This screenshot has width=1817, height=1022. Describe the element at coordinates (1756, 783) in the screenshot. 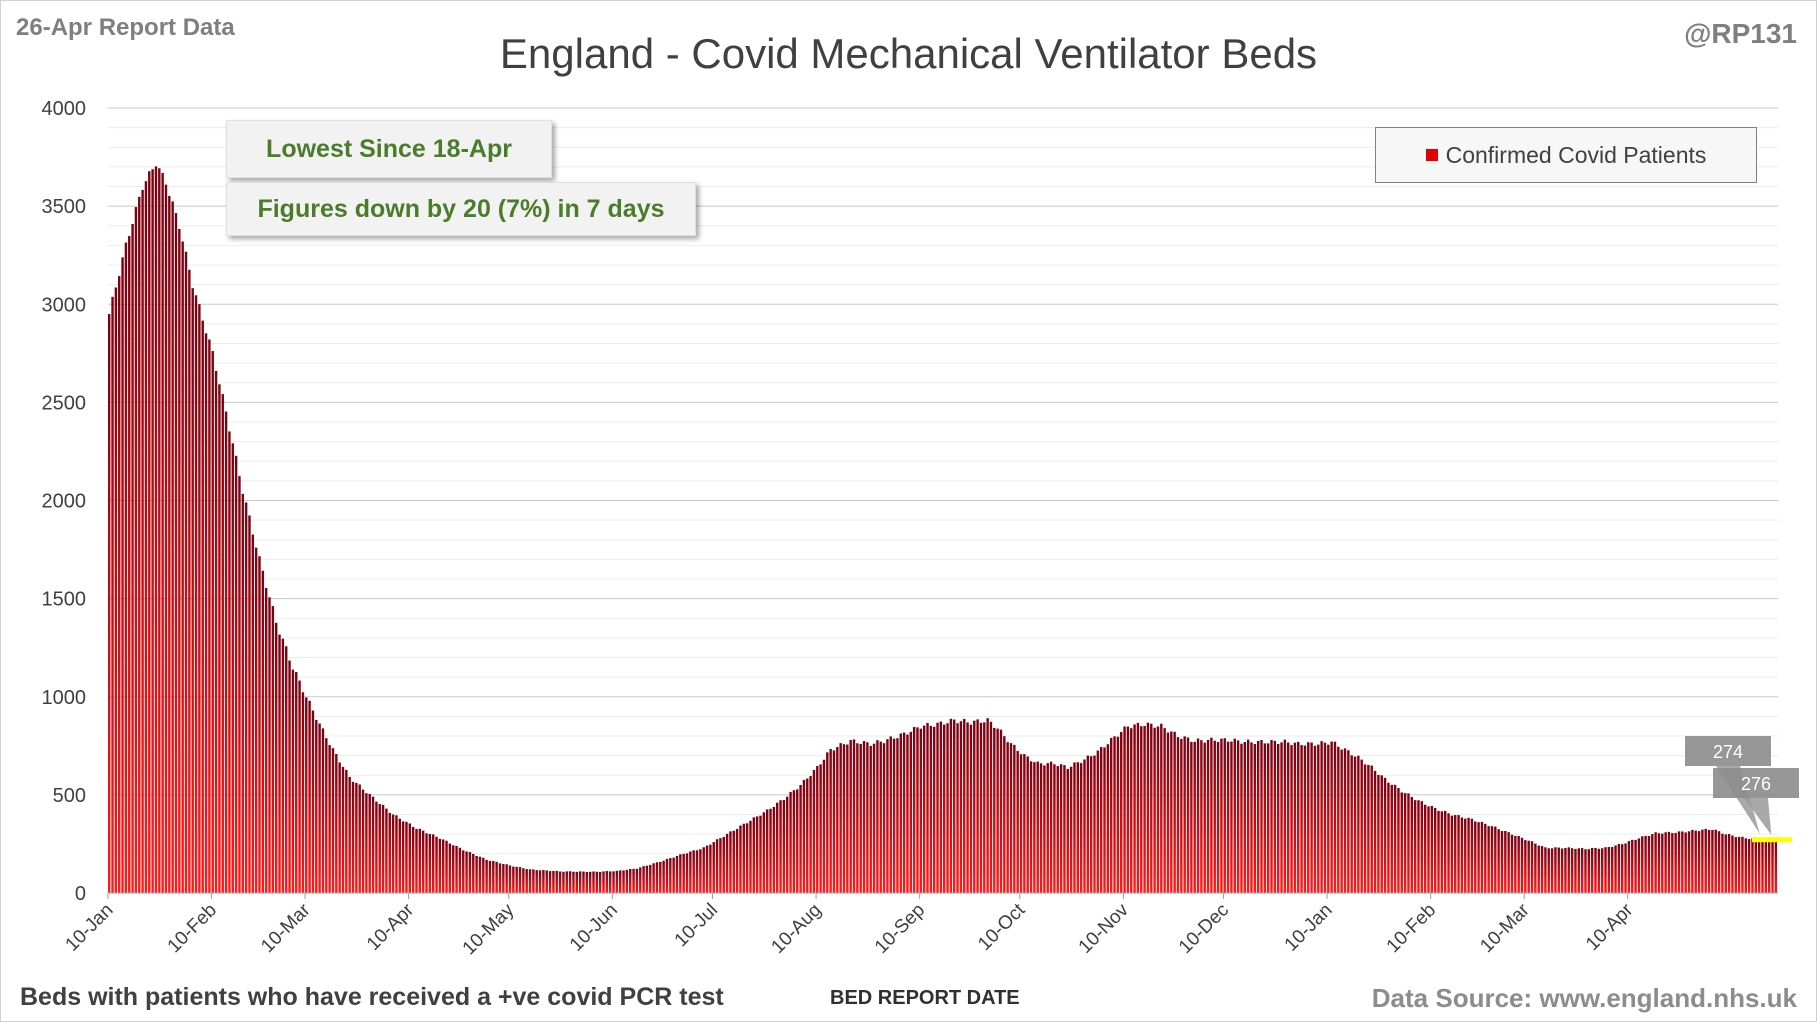

I see `latest-label-b-box` at that location.